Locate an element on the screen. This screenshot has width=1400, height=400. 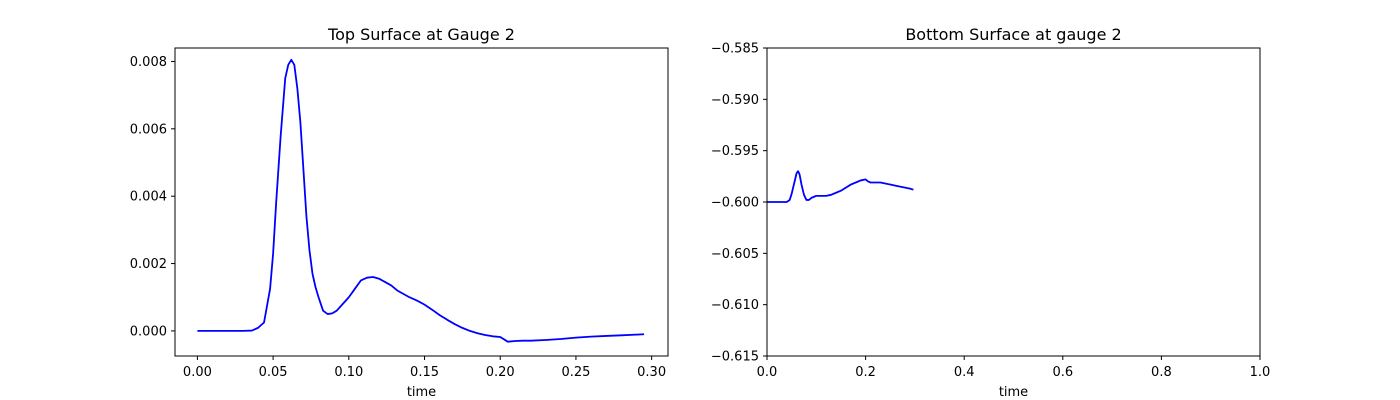
x-tick-label: 0.10 is located at coordinates (348, 372).